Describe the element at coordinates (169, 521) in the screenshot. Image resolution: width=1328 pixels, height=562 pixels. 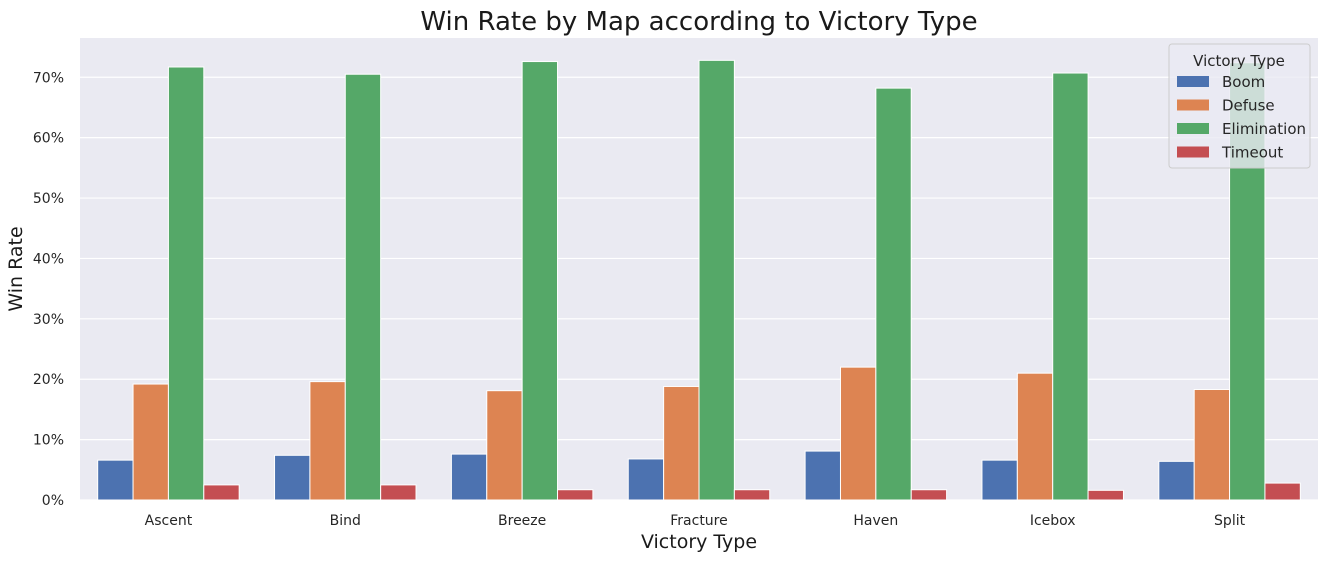
I see `x-tick-label: Ascent` at that location.